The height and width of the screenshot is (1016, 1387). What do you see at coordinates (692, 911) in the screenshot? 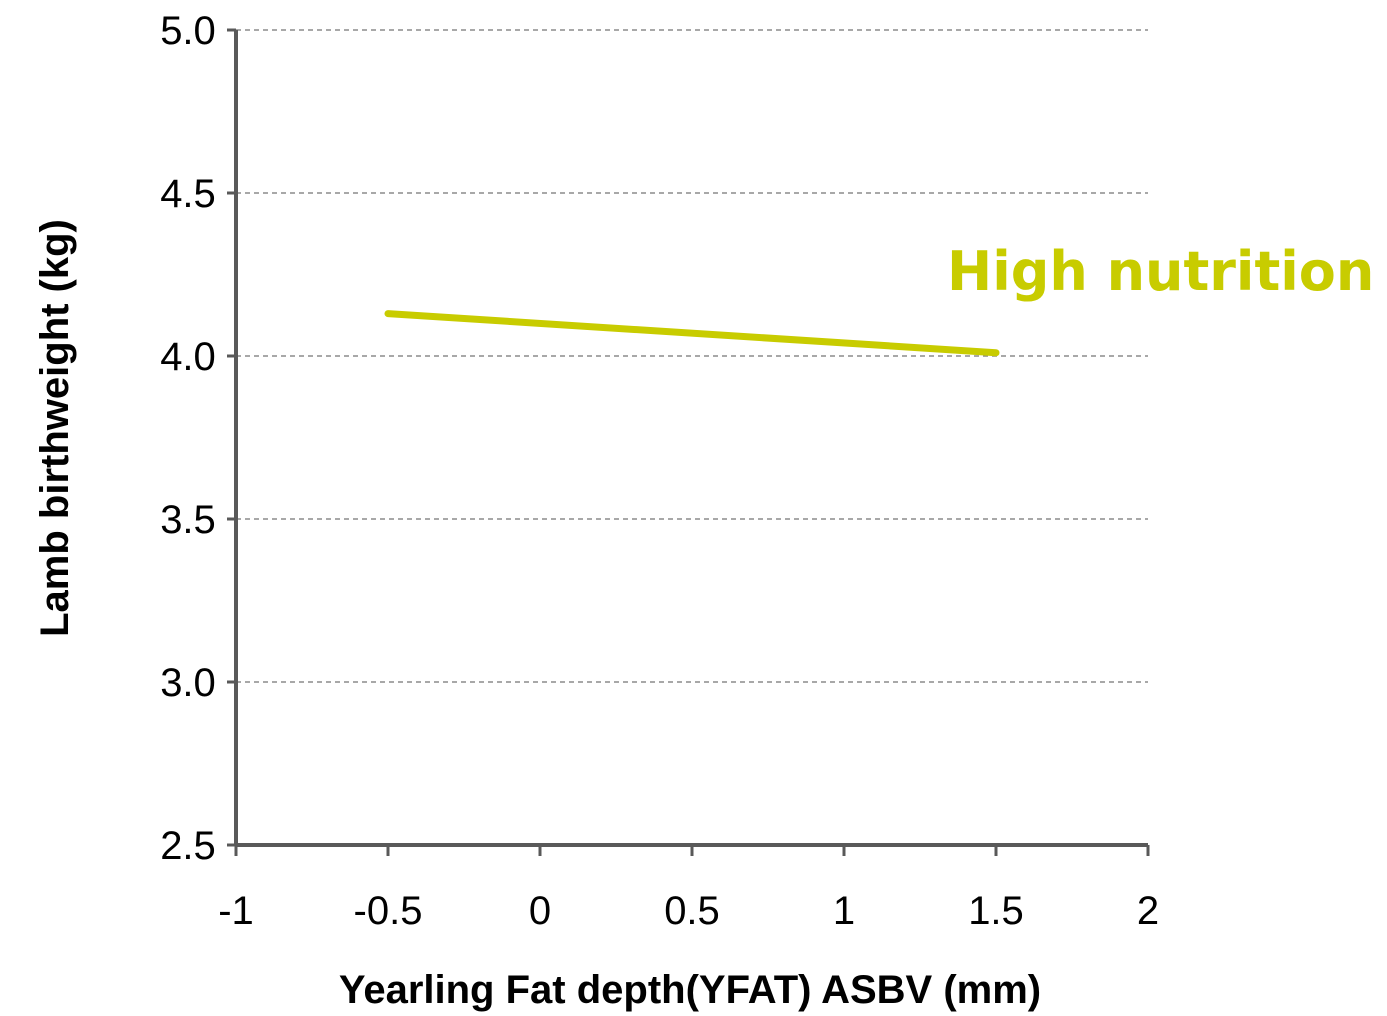
I see `x-tick-label: 0.5` at bounding box center [692, 911].